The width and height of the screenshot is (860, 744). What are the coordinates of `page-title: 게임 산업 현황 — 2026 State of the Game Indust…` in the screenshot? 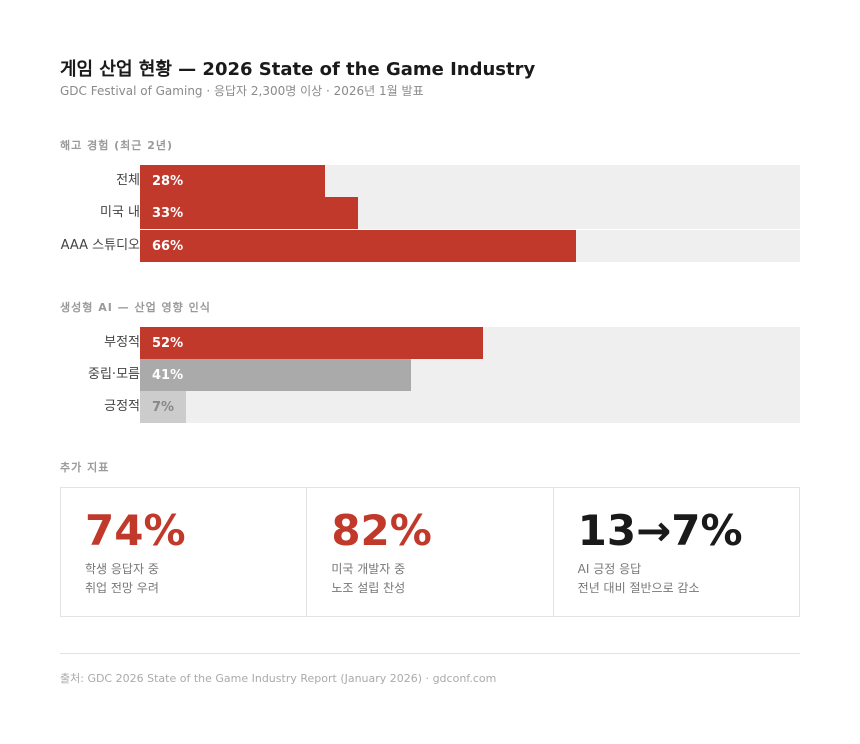 It's located at (298, 69).